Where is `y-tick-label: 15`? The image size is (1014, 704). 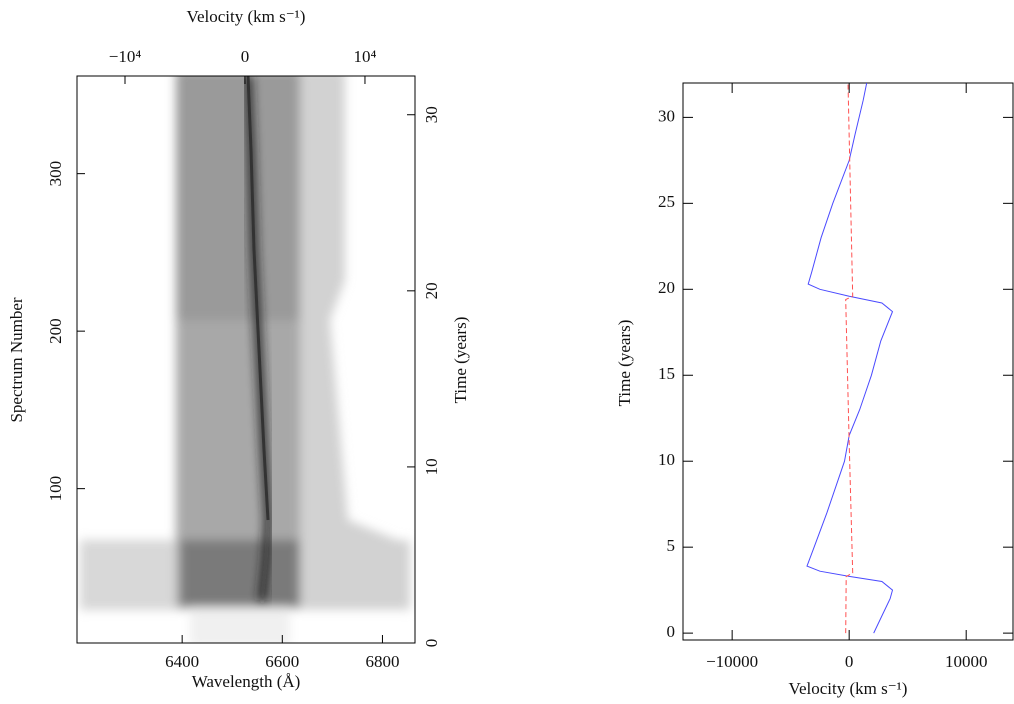 y-tick-label: 15 is located at coordinates (666, 373).